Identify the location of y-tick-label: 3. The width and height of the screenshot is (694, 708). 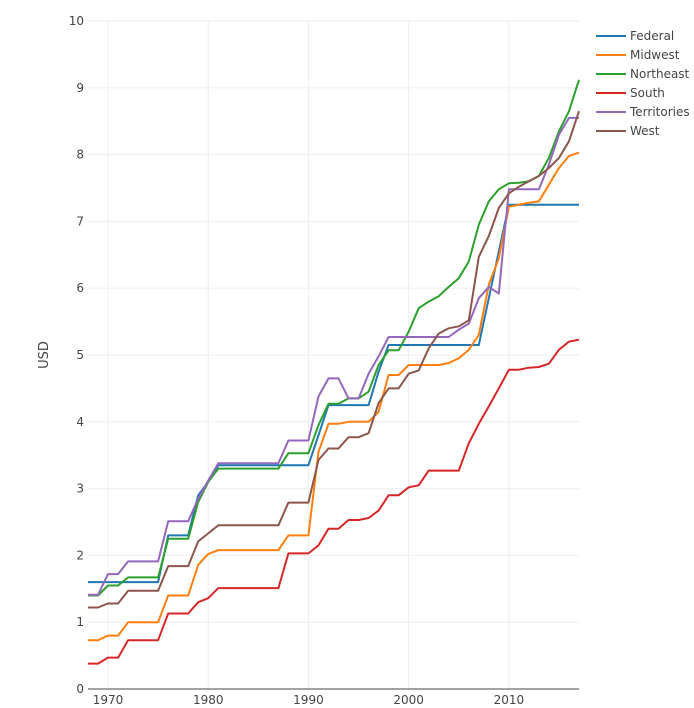
(80, 489).